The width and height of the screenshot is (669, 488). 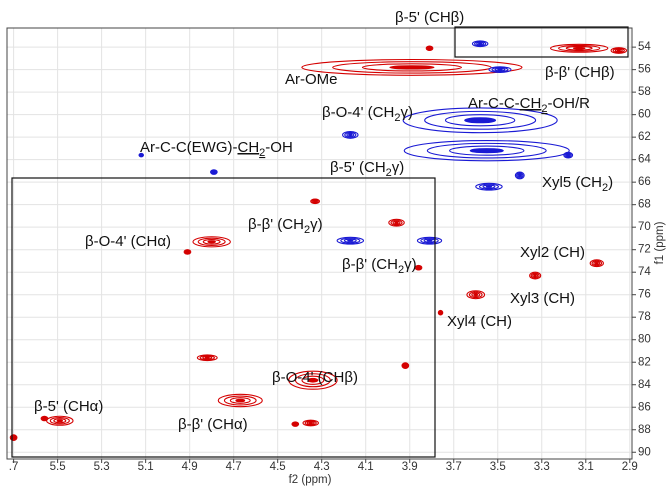 What do you see at coordinates (188, 147) in the screenshot?
I see `annotation-part: Ar-C-C(EWG)-` at bounding box center [188, 147].